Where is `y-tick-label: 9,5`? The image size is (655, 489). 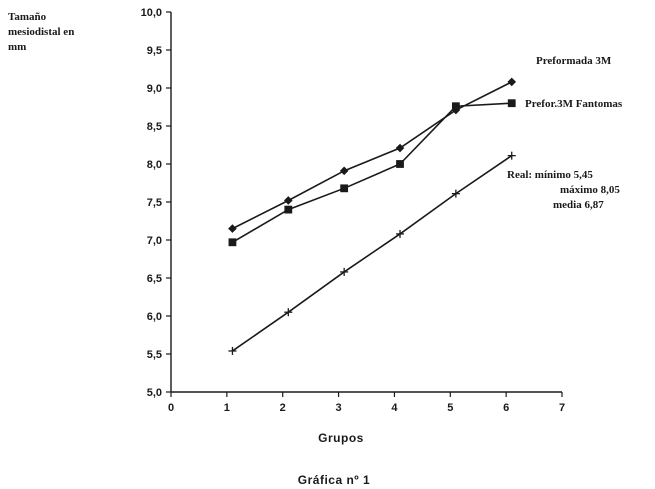 y-tick-label: 9,5 is located at coordinates (154, 51).